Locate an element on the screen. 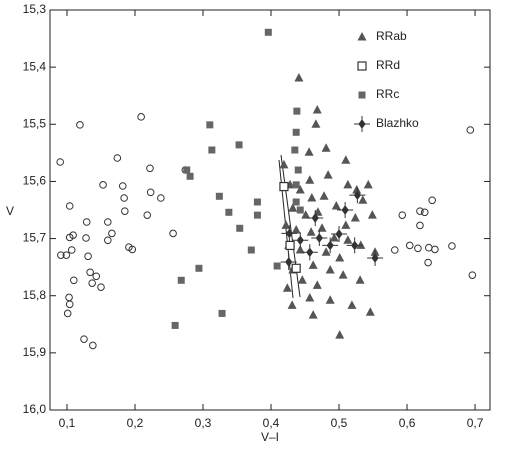 The width and height of the screenshot is (505, 452). x-tick-label: 0,1 is located at coordinates (67, 423).